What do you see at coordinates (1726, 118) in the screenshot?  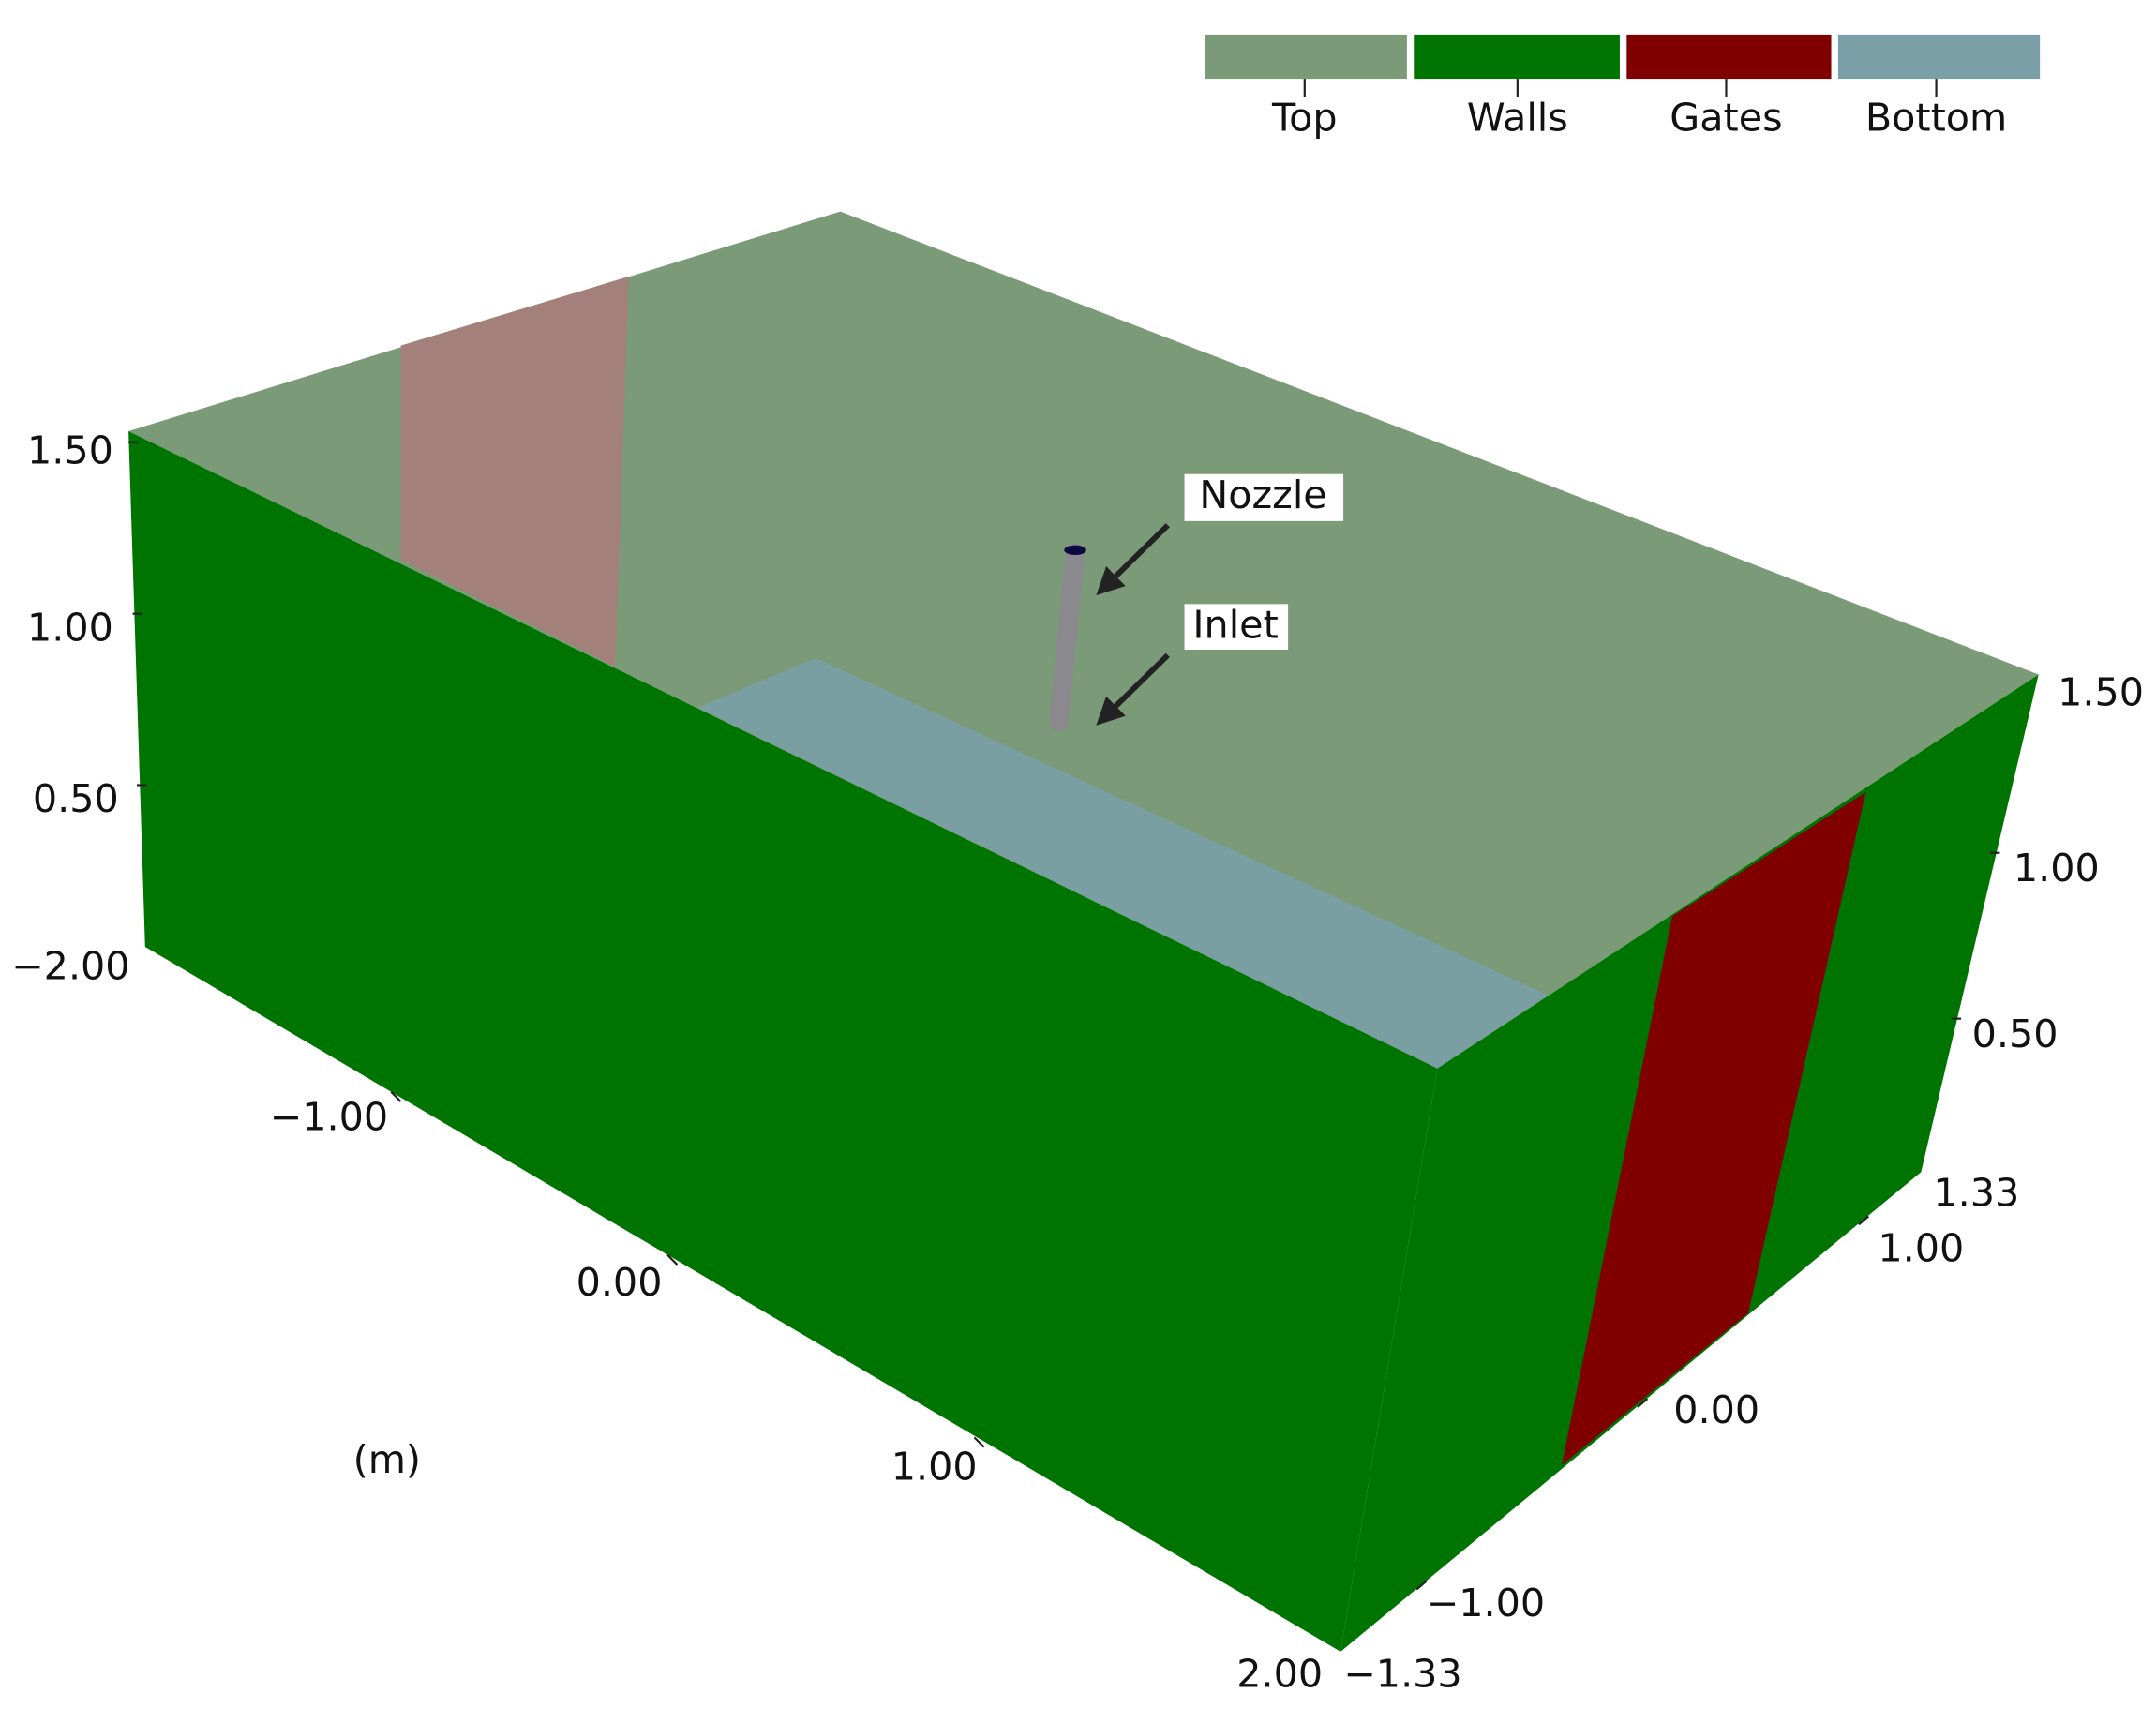 I see `legend-label: Gates` at bounding box center [1726, 118].